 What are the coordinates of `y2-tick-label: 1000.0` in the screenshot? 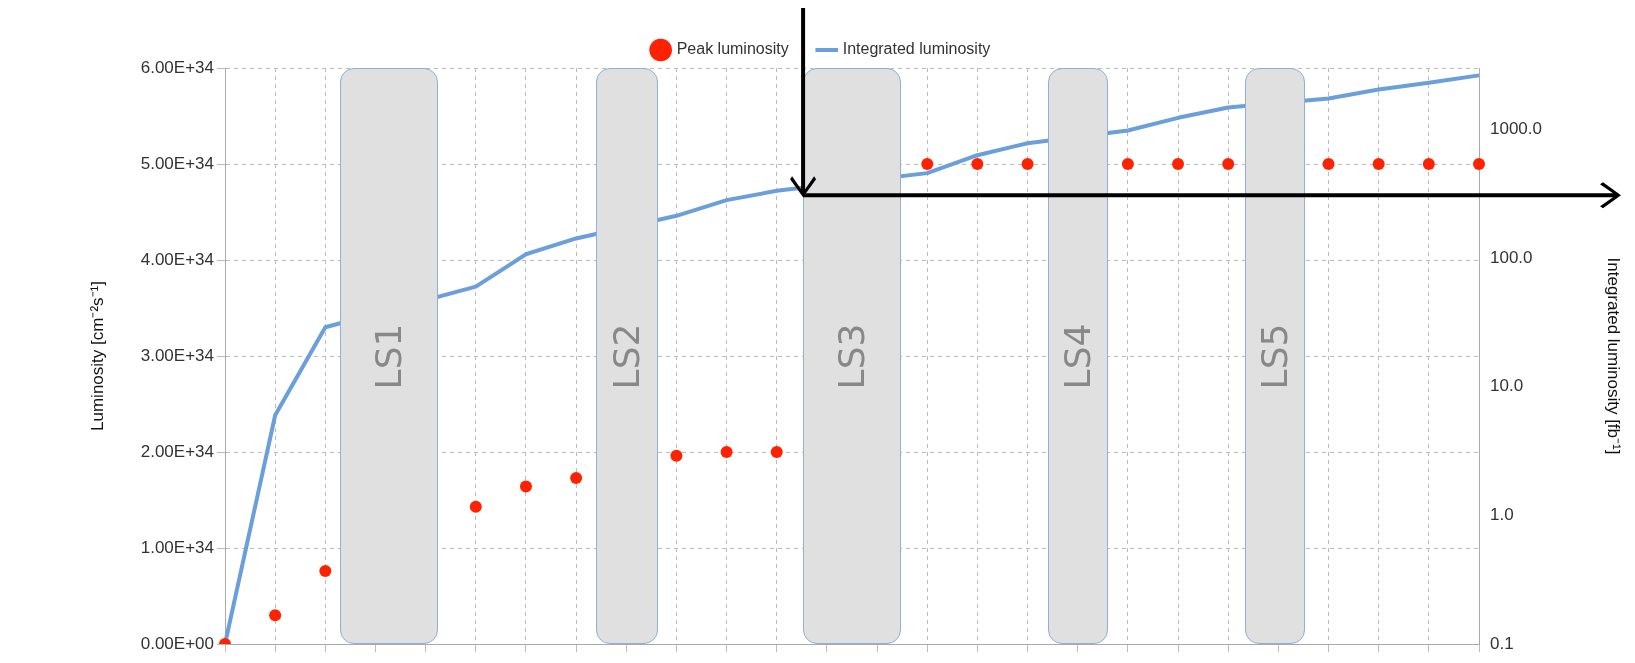 It's located at (1516, 129).